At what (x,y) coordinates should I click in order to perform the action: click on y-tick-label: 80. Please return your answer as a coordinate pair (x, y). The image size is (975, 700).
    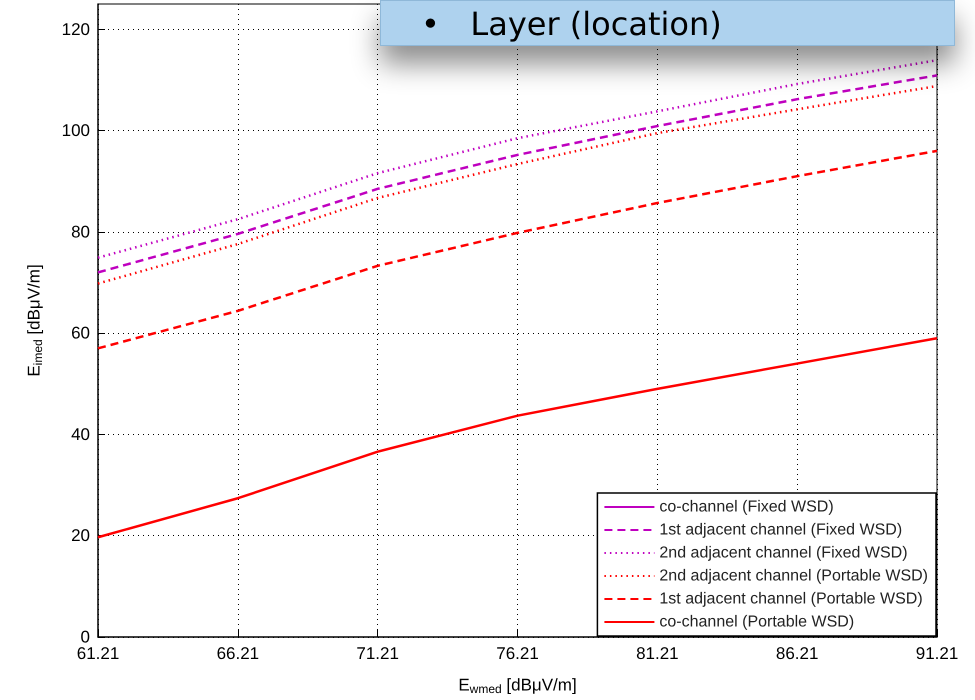
    Looking at the image, I should click on (80, 232).